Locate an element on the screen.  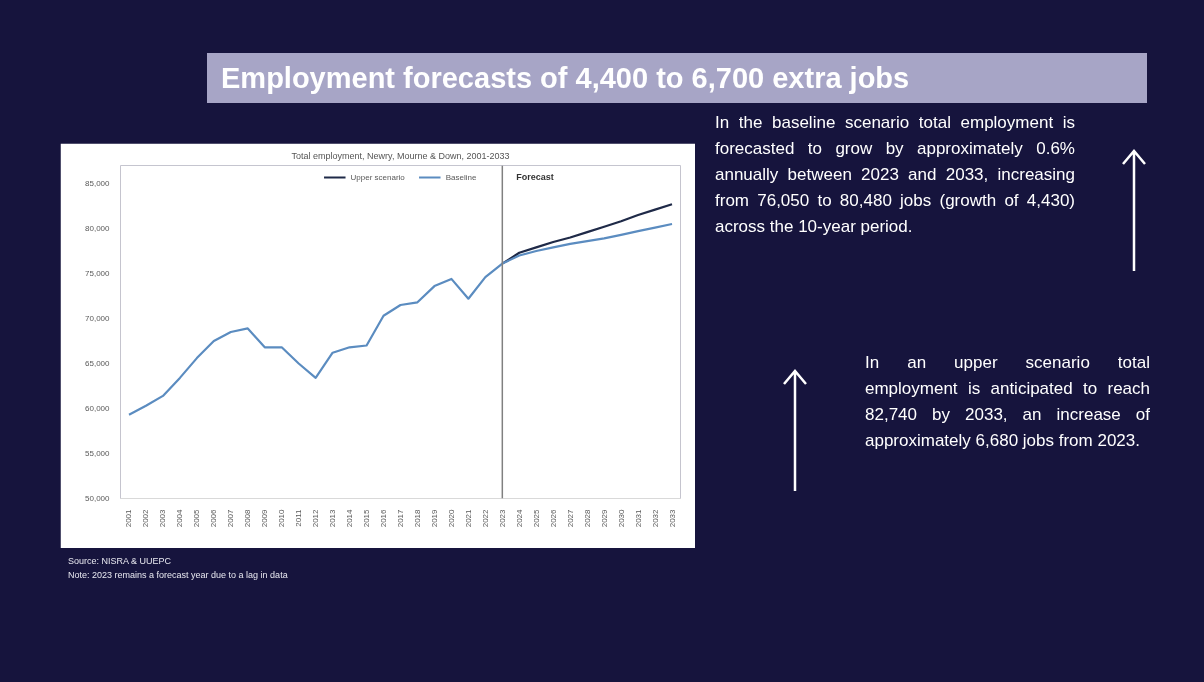
x-tick-label: 2004 is located at coordinates (180, 518).